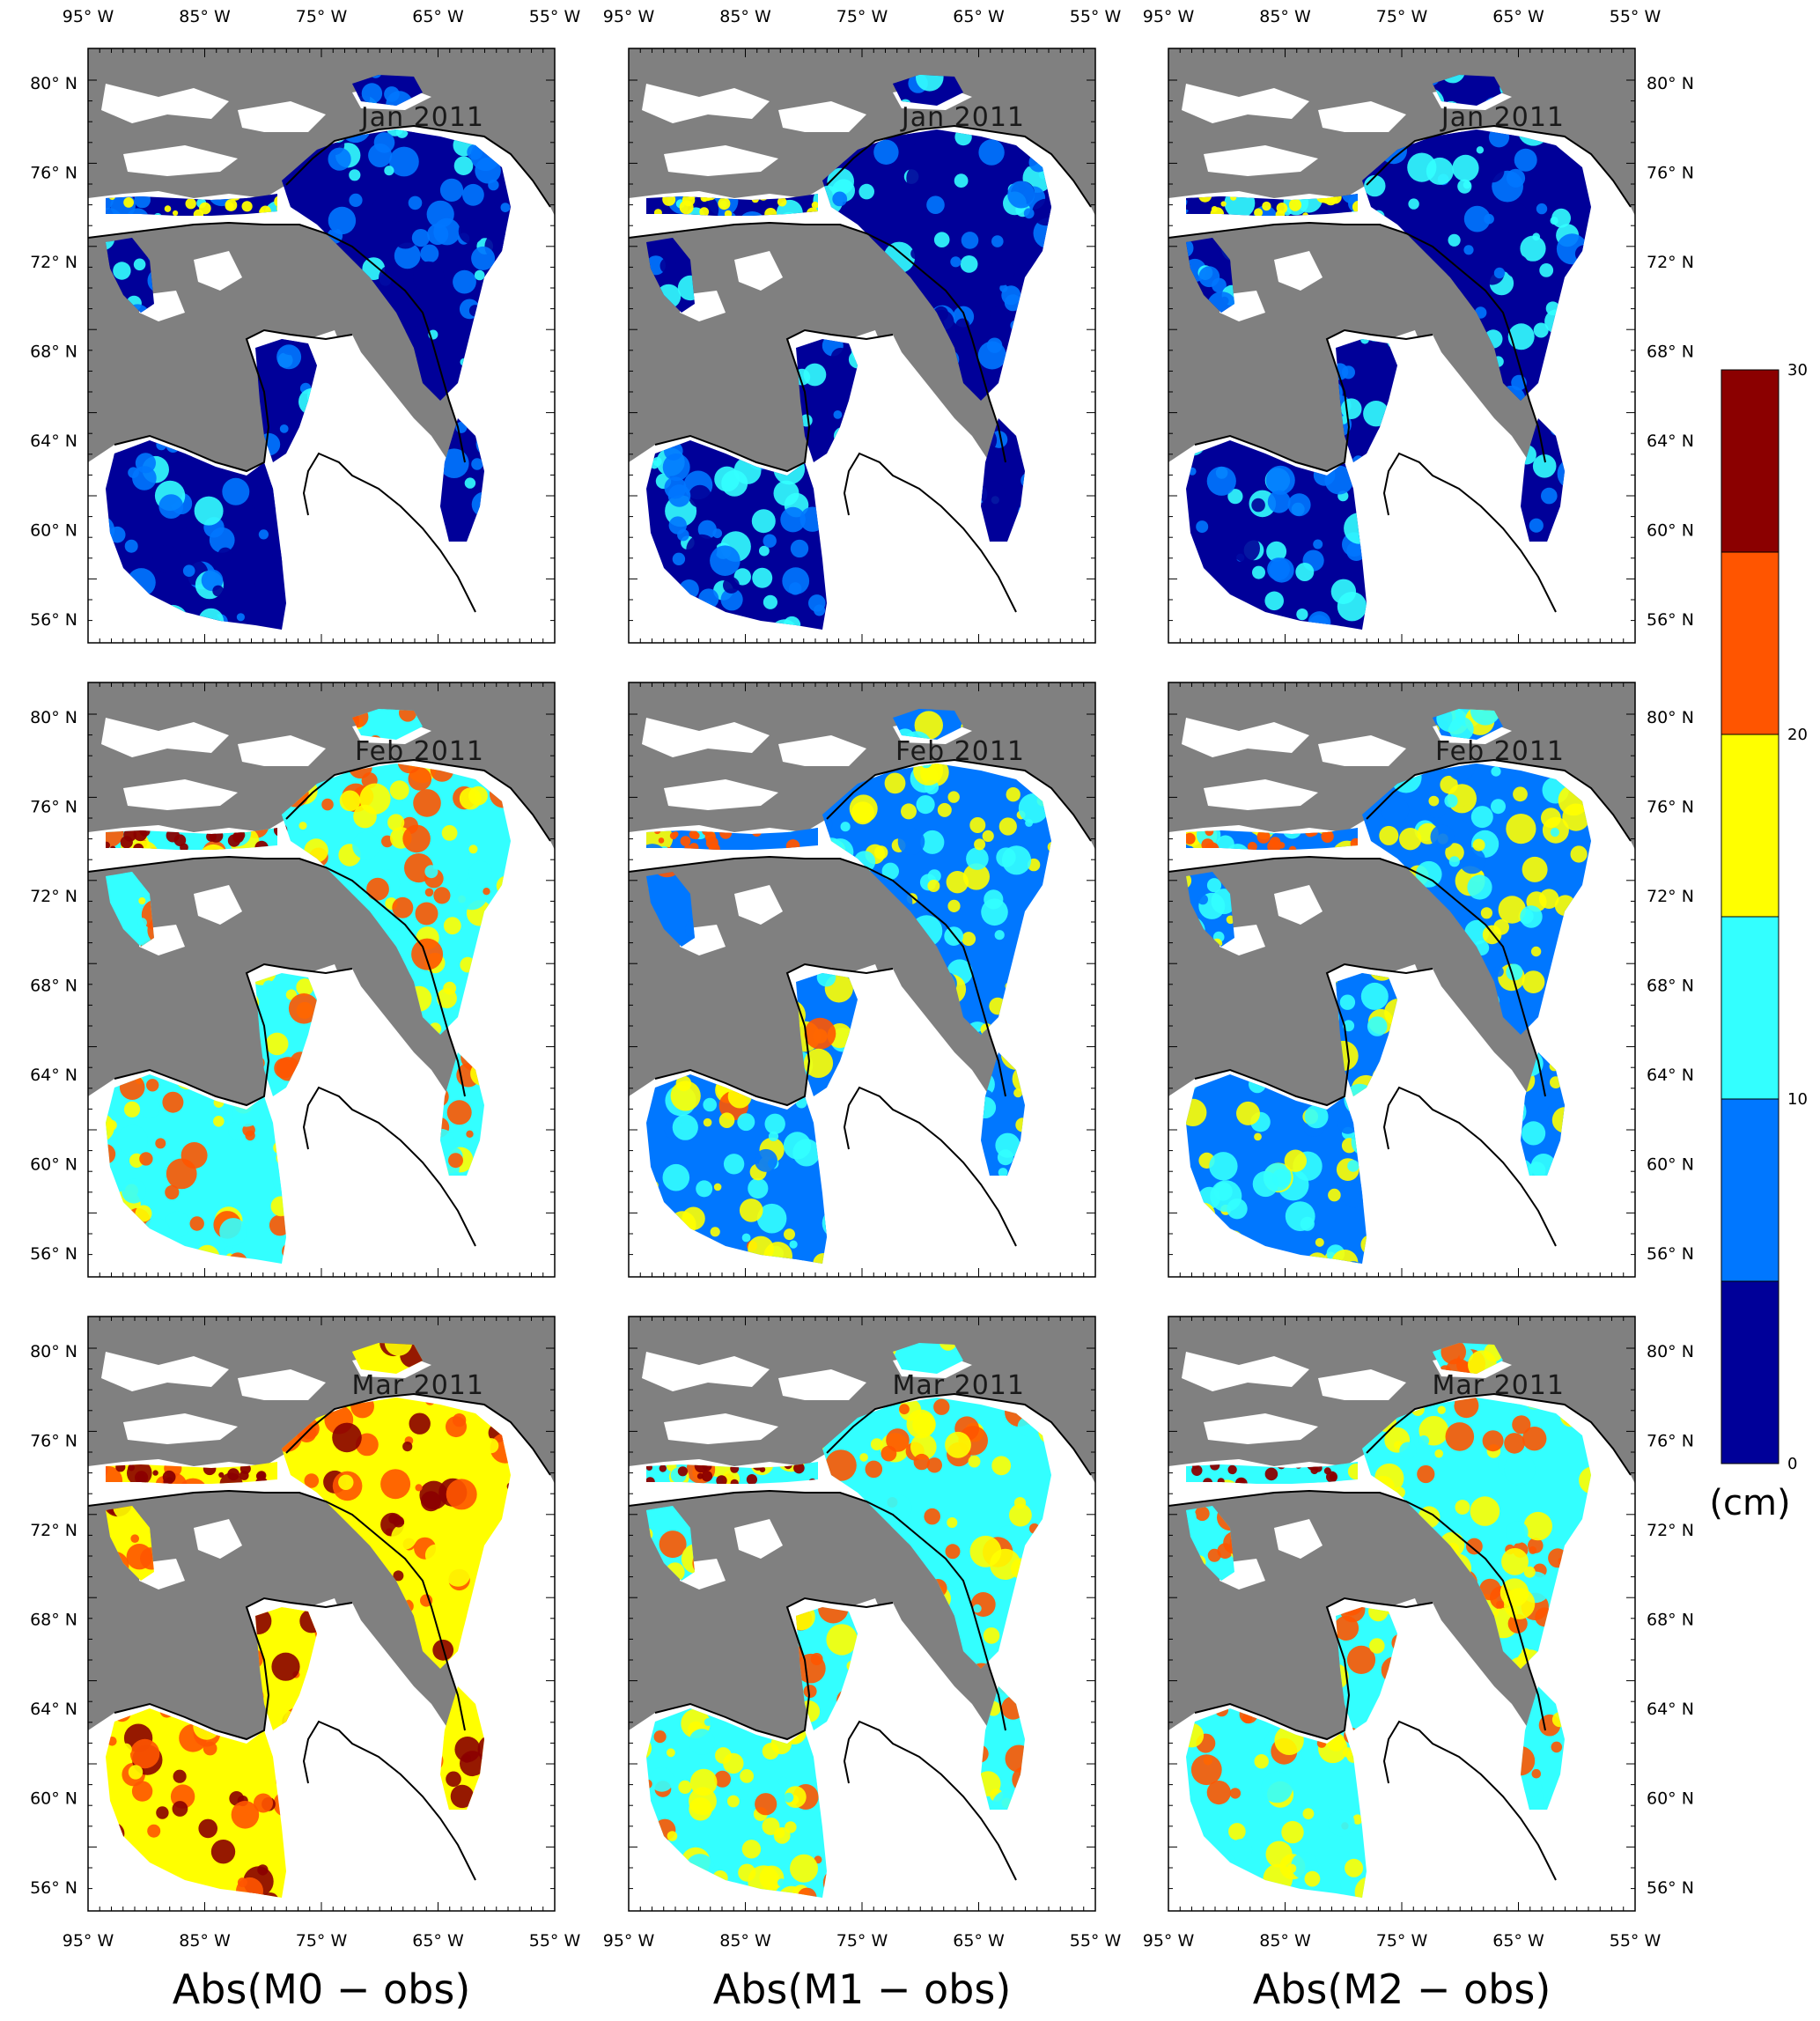 The image size is (1820, 2021). I want to click on colorbar-tick: 20, so click(1797, 735).